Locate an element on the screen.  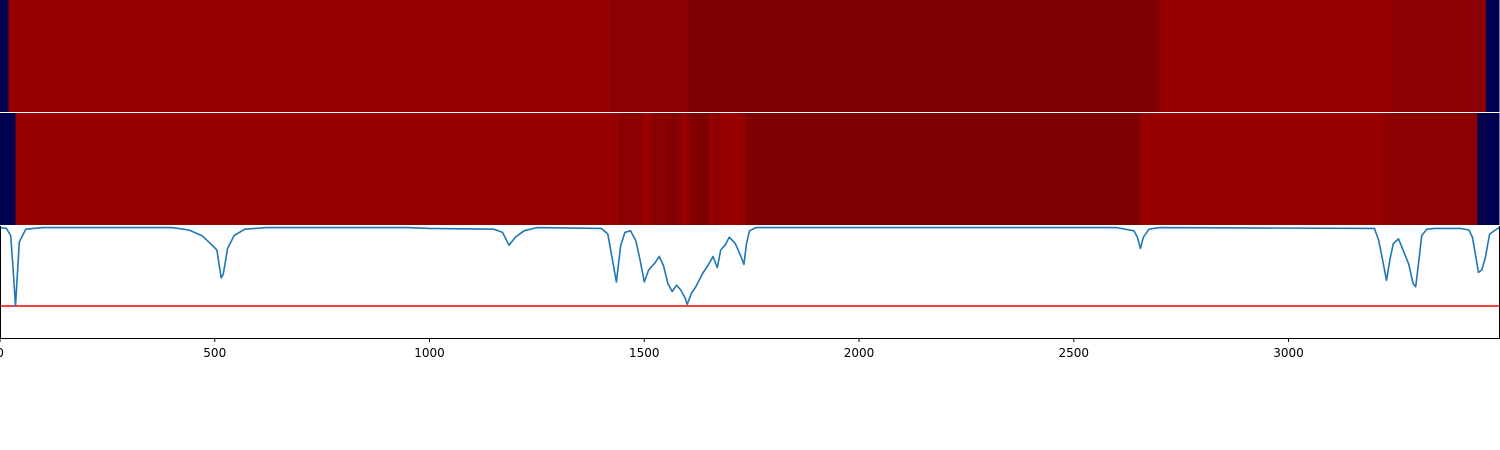
x-tick-label: 3000 is located at coordinates (1288, 353).